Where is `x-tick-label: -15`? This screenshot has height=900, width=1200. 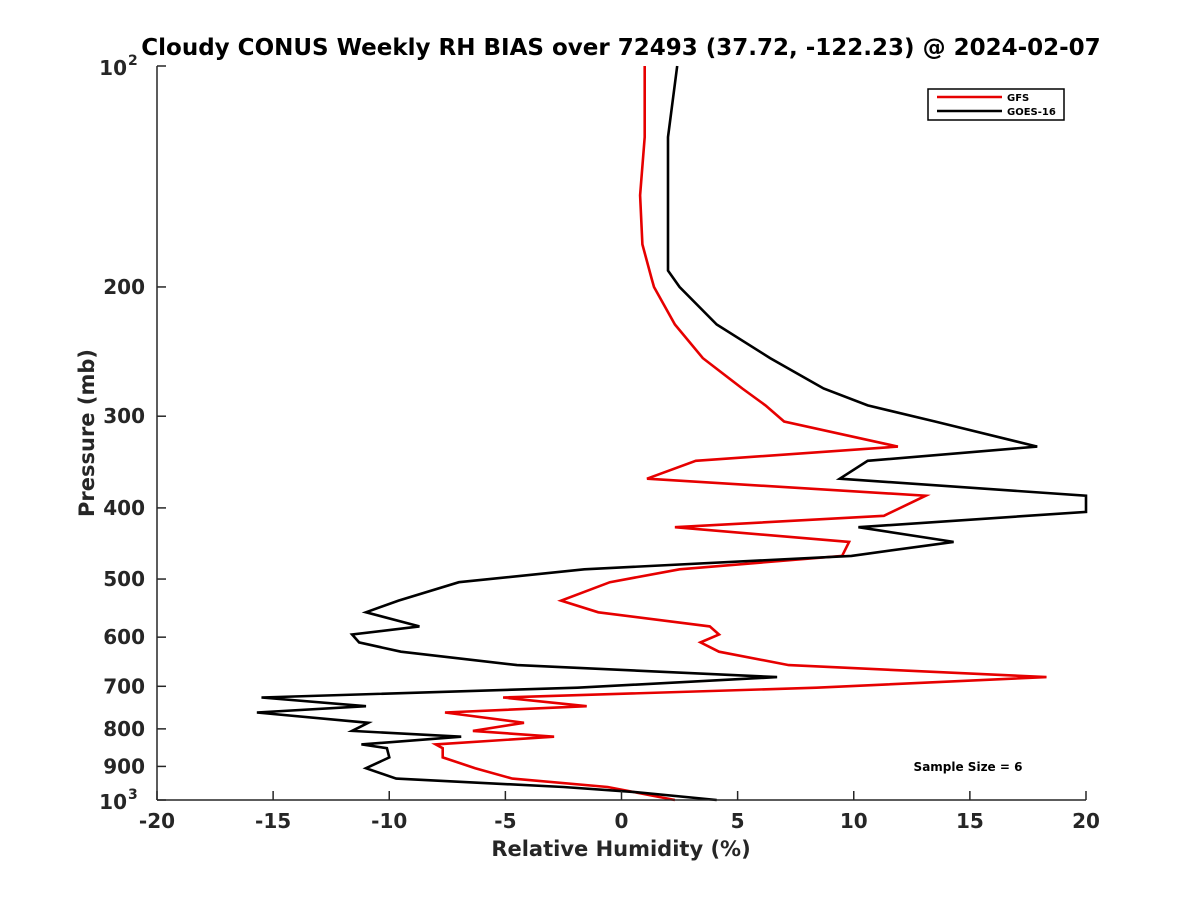 x-tick-label: -15 is located at coordinates (273, 821).